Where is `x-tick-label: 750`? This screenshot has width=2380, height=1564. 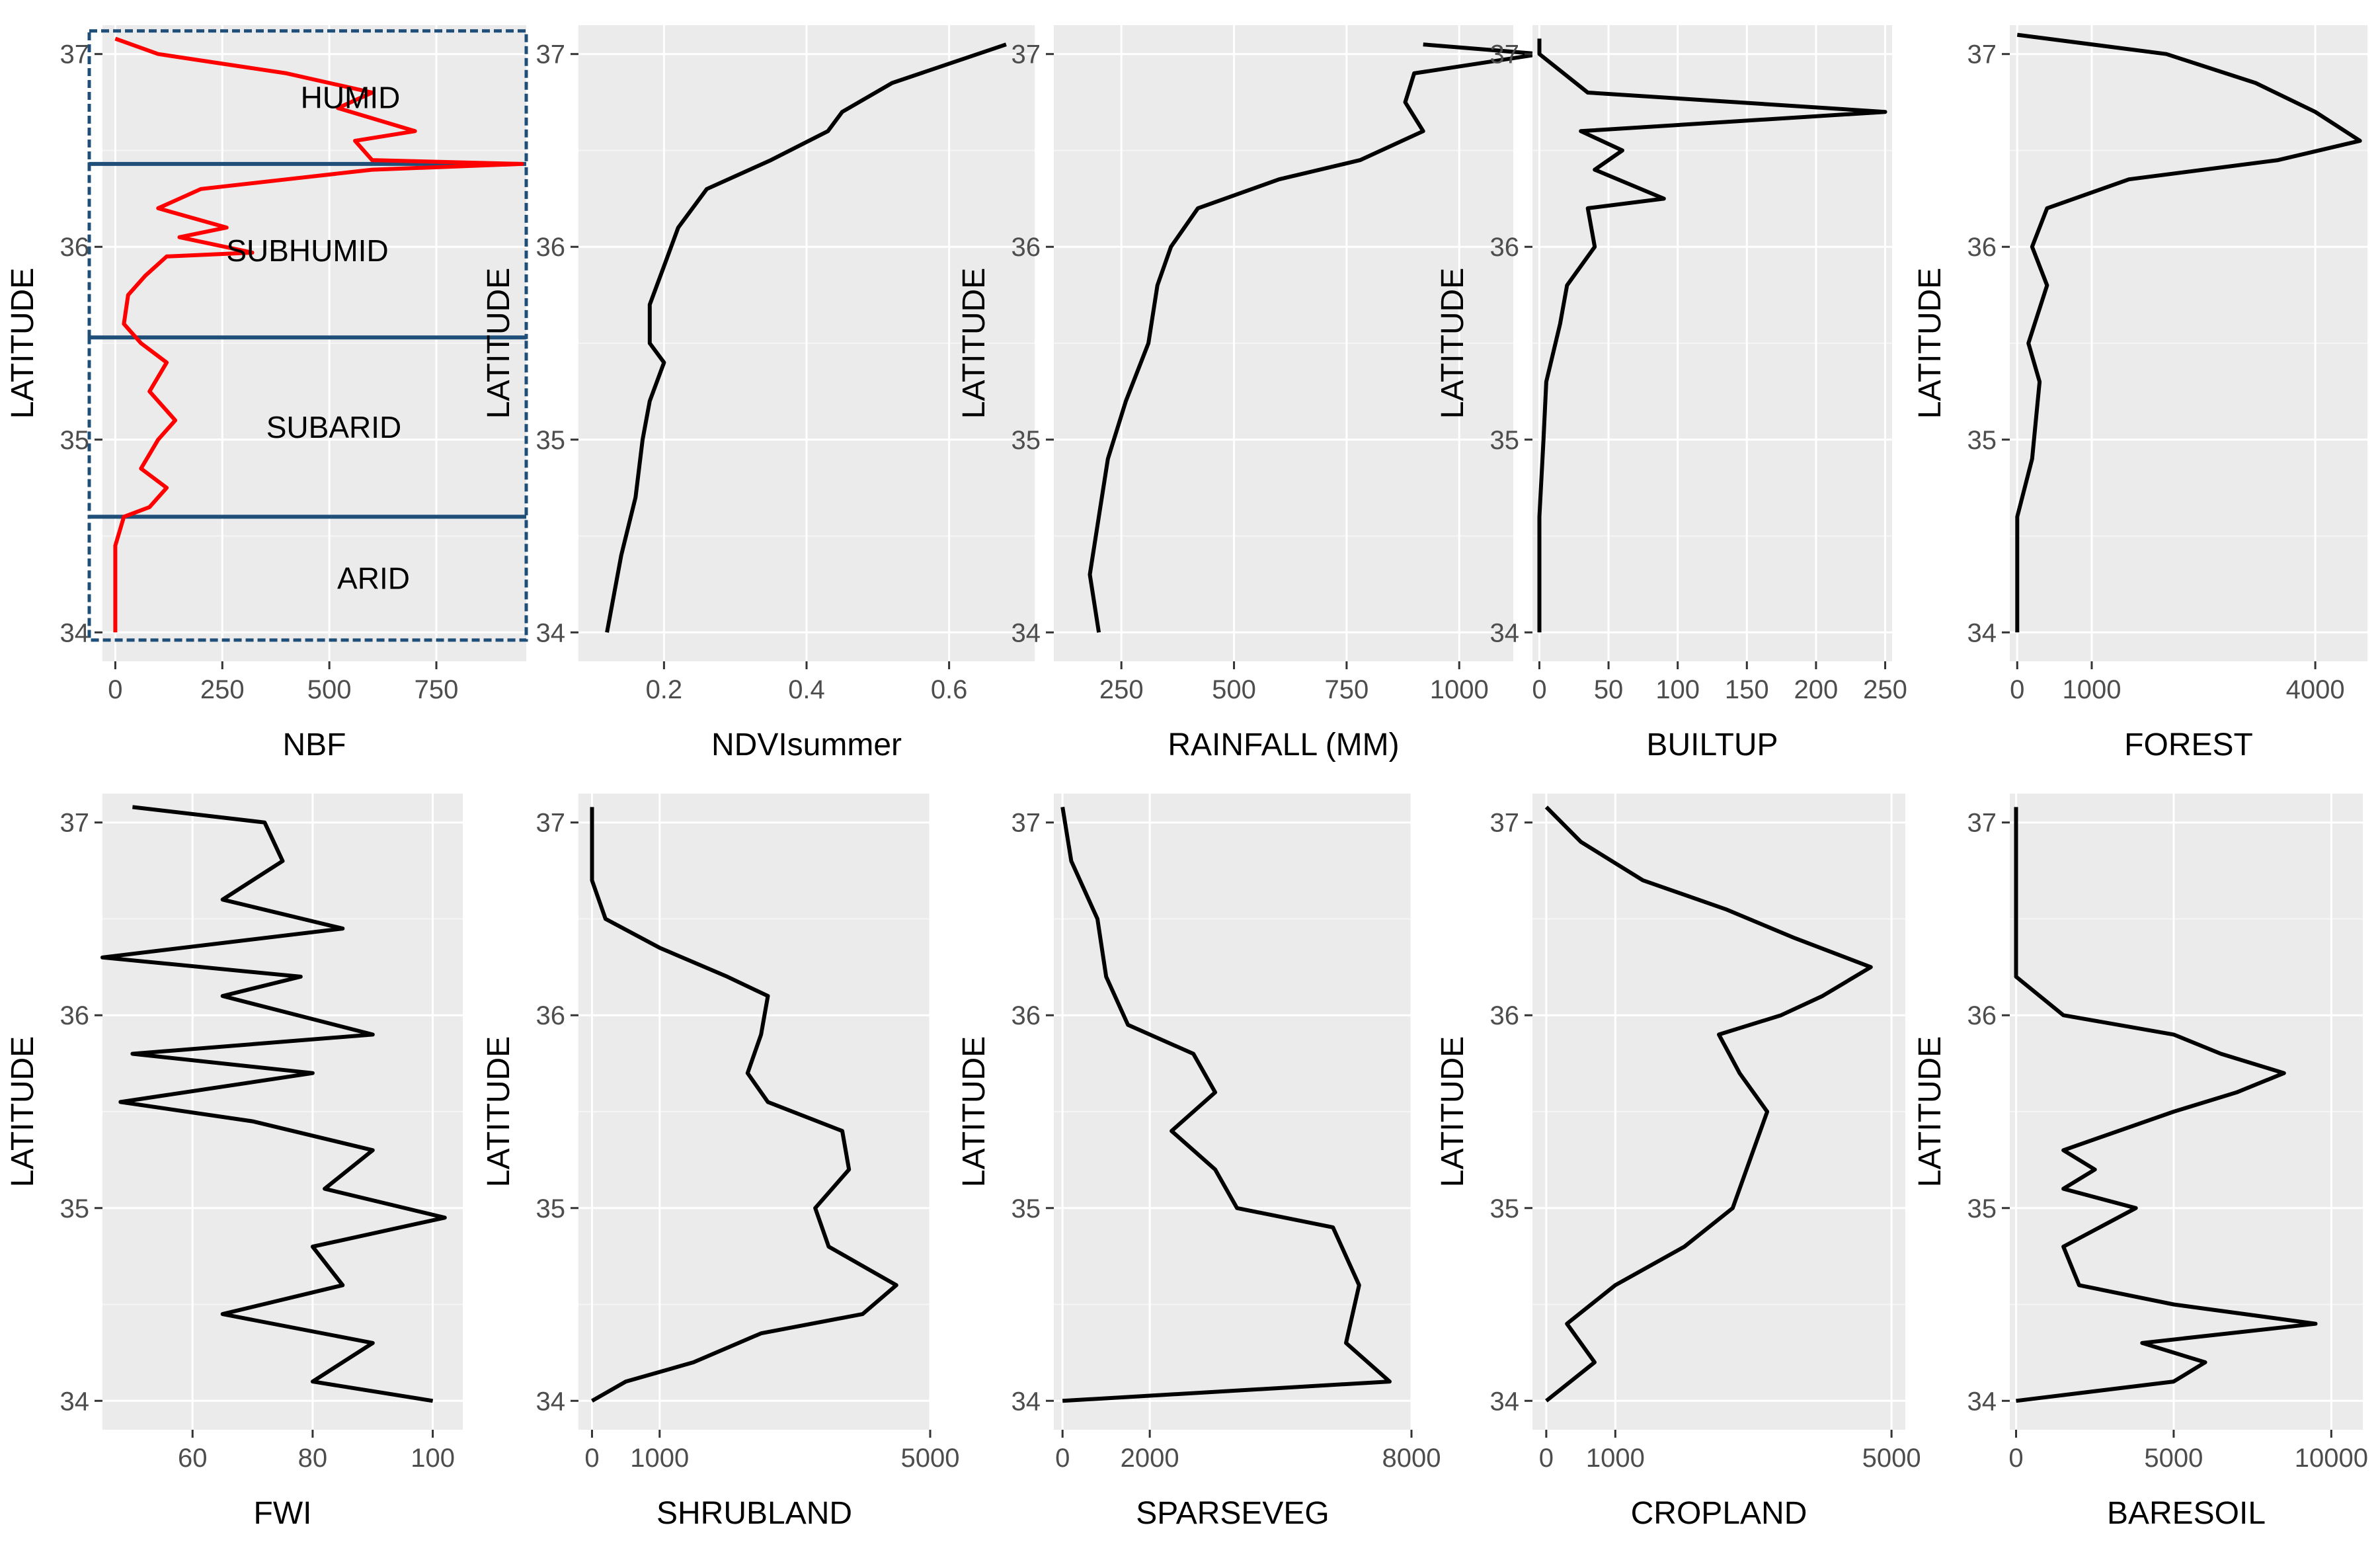 x-tick-label: 750 is located at coordinates (1347, 689).